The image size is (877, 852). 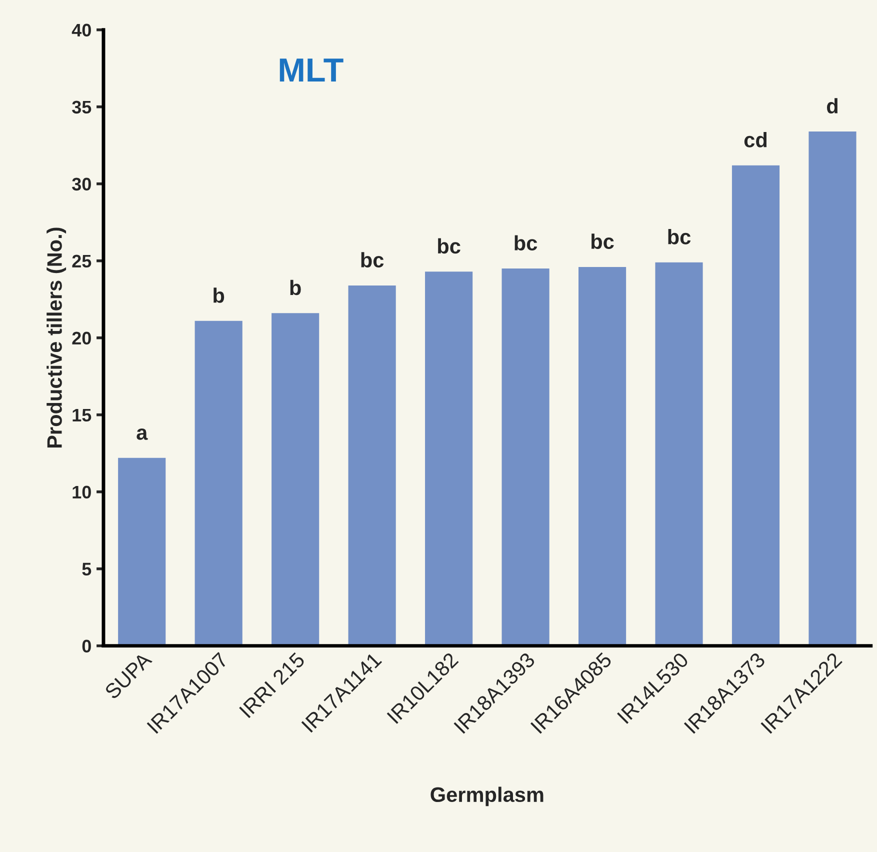 What do you see at coordinates (81, 492) in the screenshot?
I see `y-tick-label: 10` at bounding box center [81, 492].